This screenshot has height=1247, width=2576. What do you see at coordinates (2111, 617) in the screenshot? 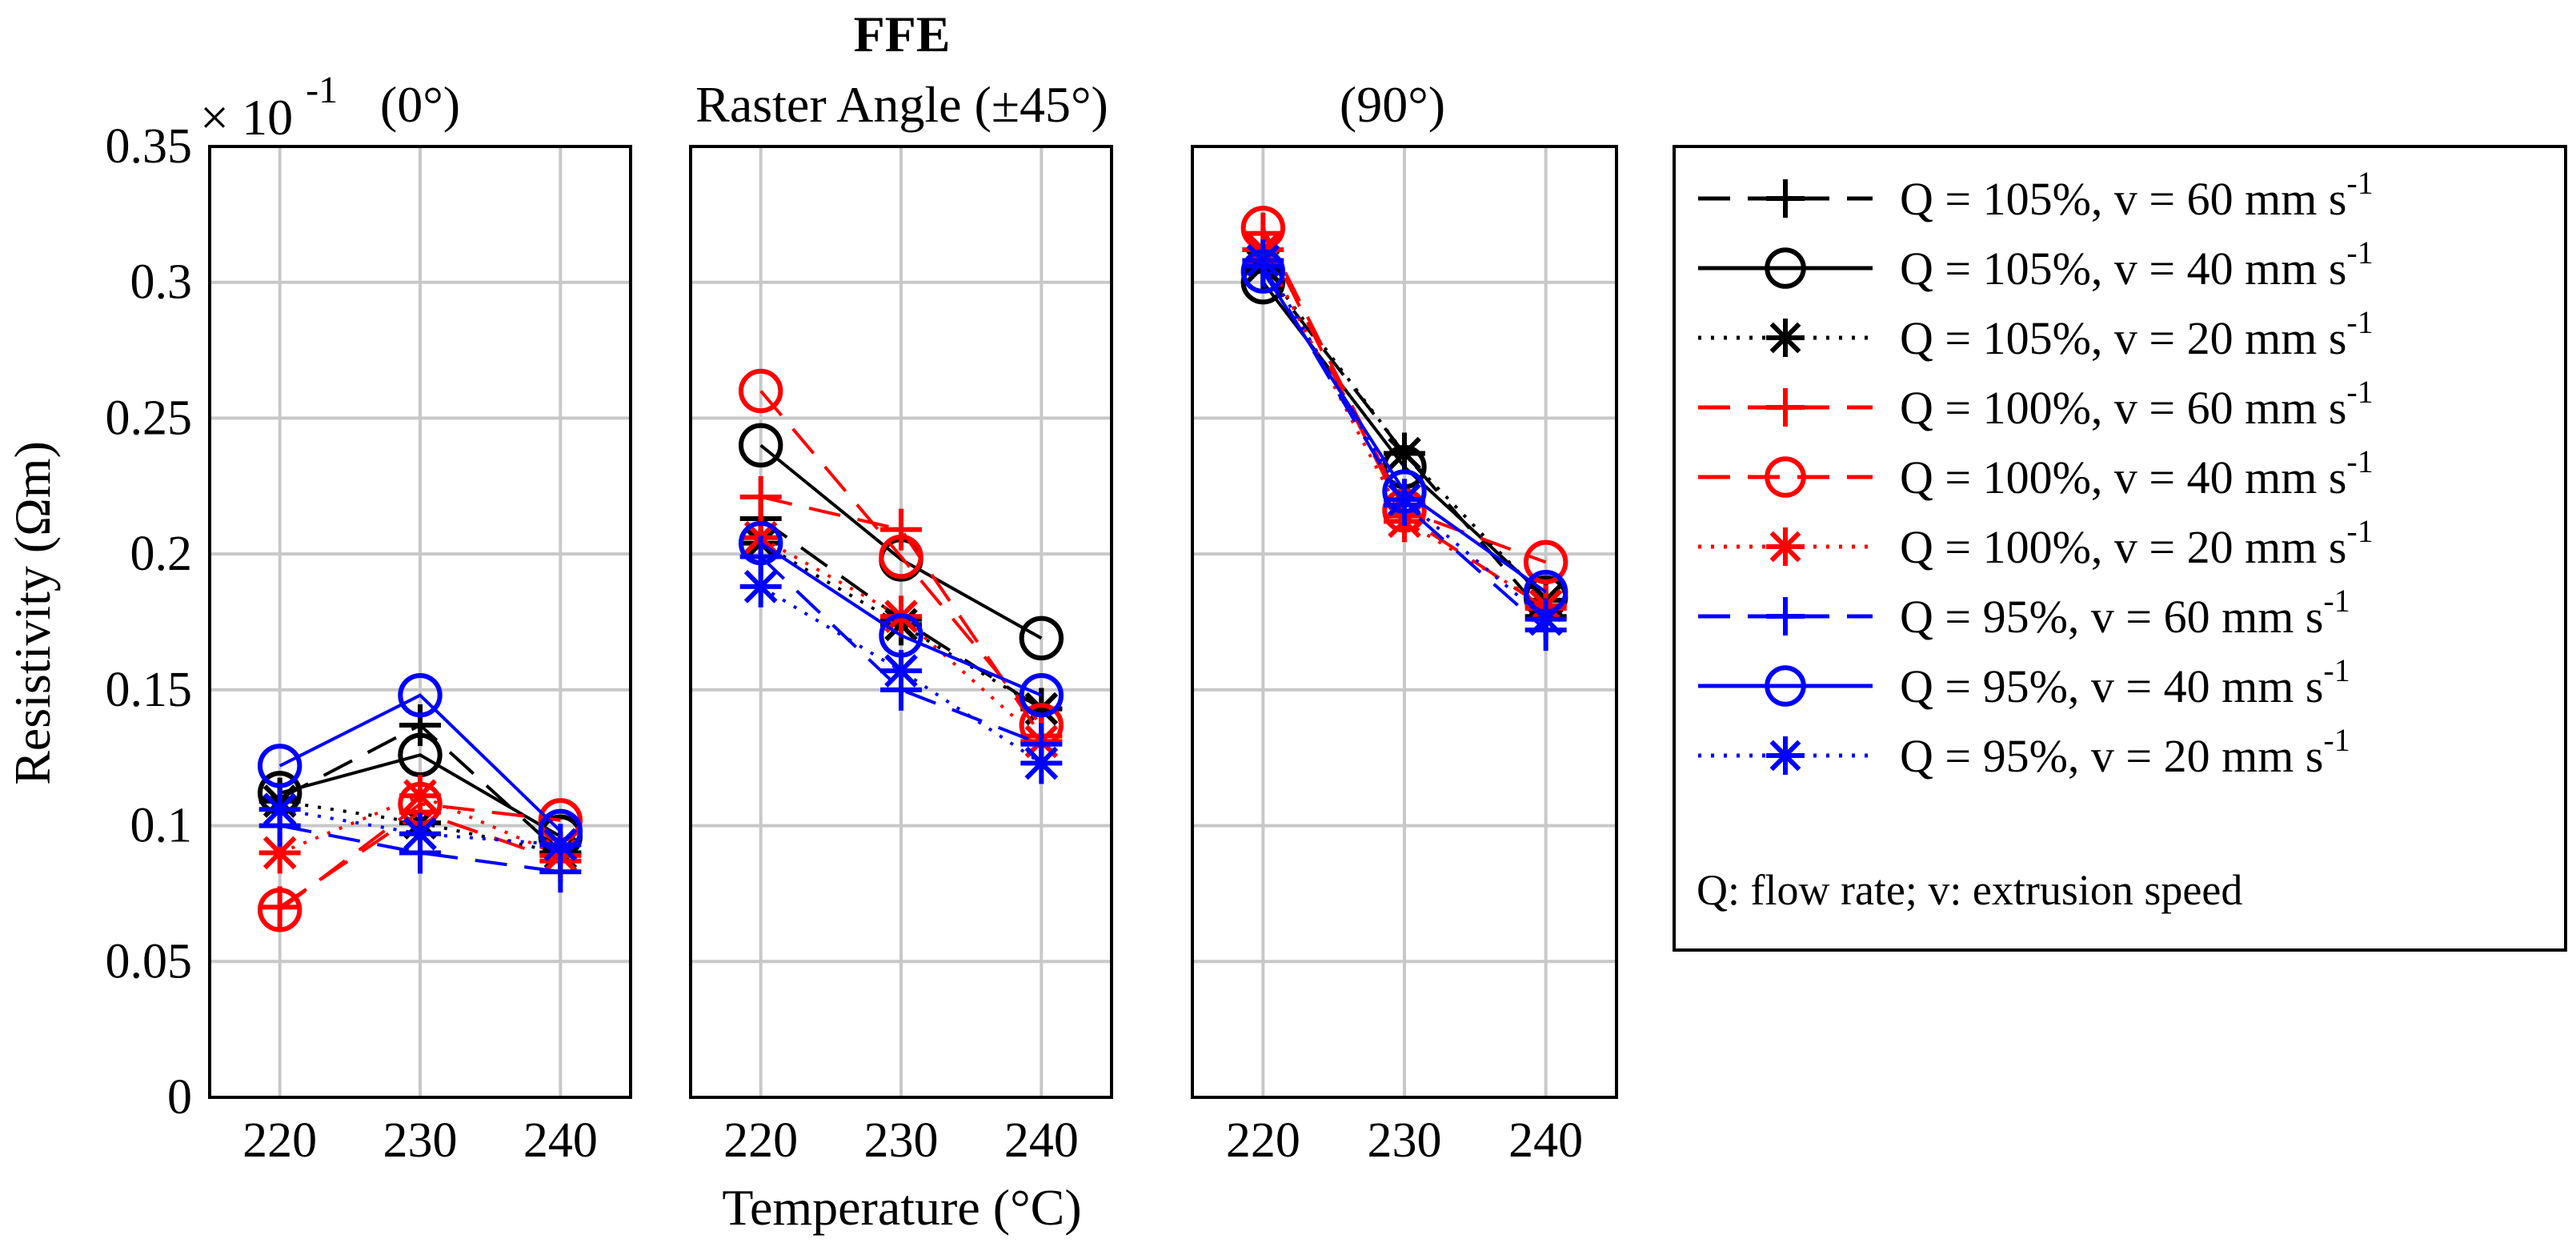
I see `legend-label-text-6: Q = 95%, v = 60 mm s` at bounding box center [2111, 617].